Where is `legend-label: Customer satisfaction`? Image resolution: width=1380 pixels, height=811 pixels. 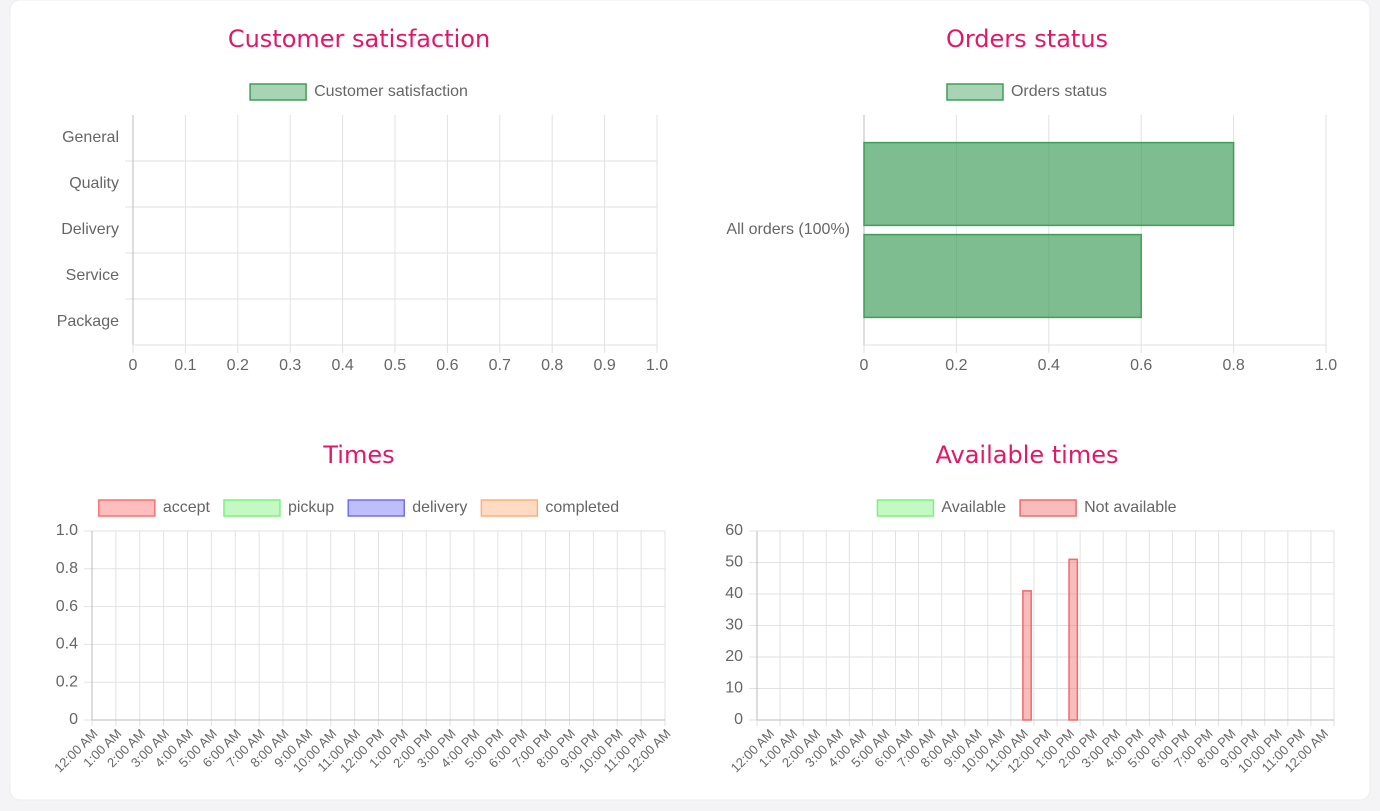
legend-label: Customer satisfaction is located at coordinates (391, 91).